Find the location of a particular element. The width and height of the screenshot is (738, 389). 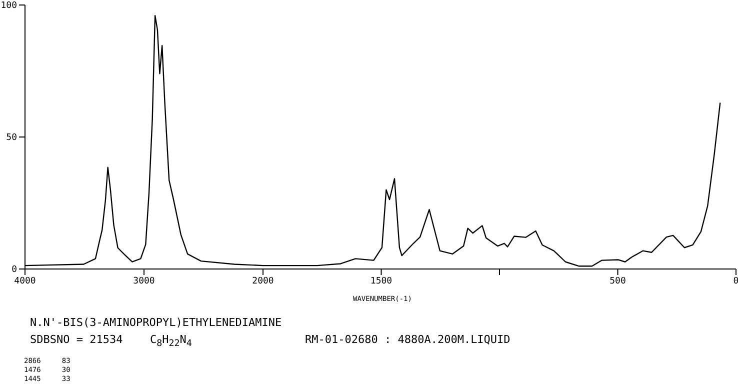

text: RM-01-02680 : 4880A.200M.LIQUID is located at coordinates (407, 340).